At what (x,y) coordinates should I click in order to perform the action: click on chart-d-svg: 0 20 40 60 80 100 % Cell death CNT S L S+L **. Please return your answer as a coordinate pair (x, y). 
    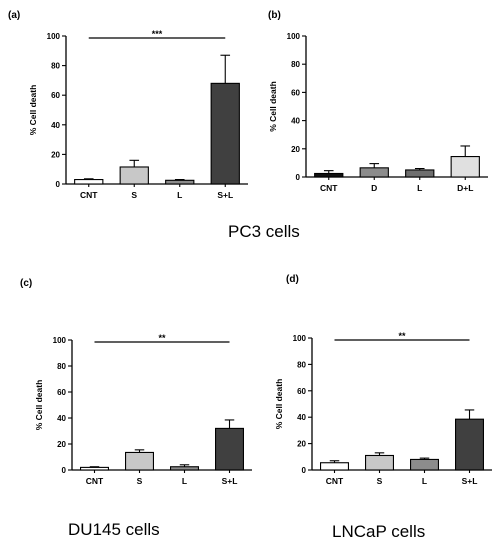
    Looking at the image, I should click on (383, 408).